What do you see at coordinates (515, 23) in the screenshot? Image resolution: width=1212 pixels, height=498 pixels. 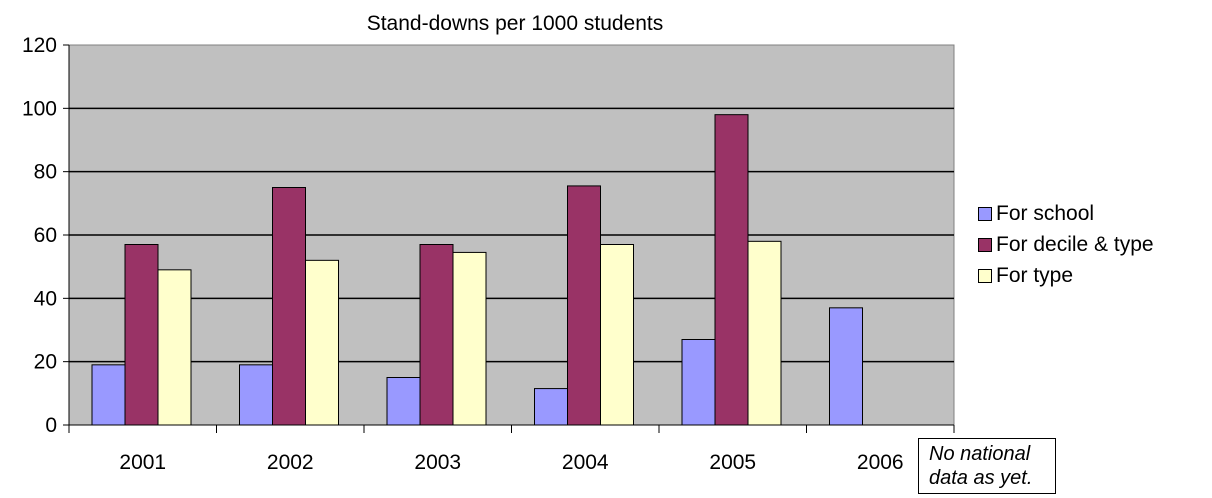 I see `chart-title: Stand-downs per 1000 students` at bounding box center [515, 23].